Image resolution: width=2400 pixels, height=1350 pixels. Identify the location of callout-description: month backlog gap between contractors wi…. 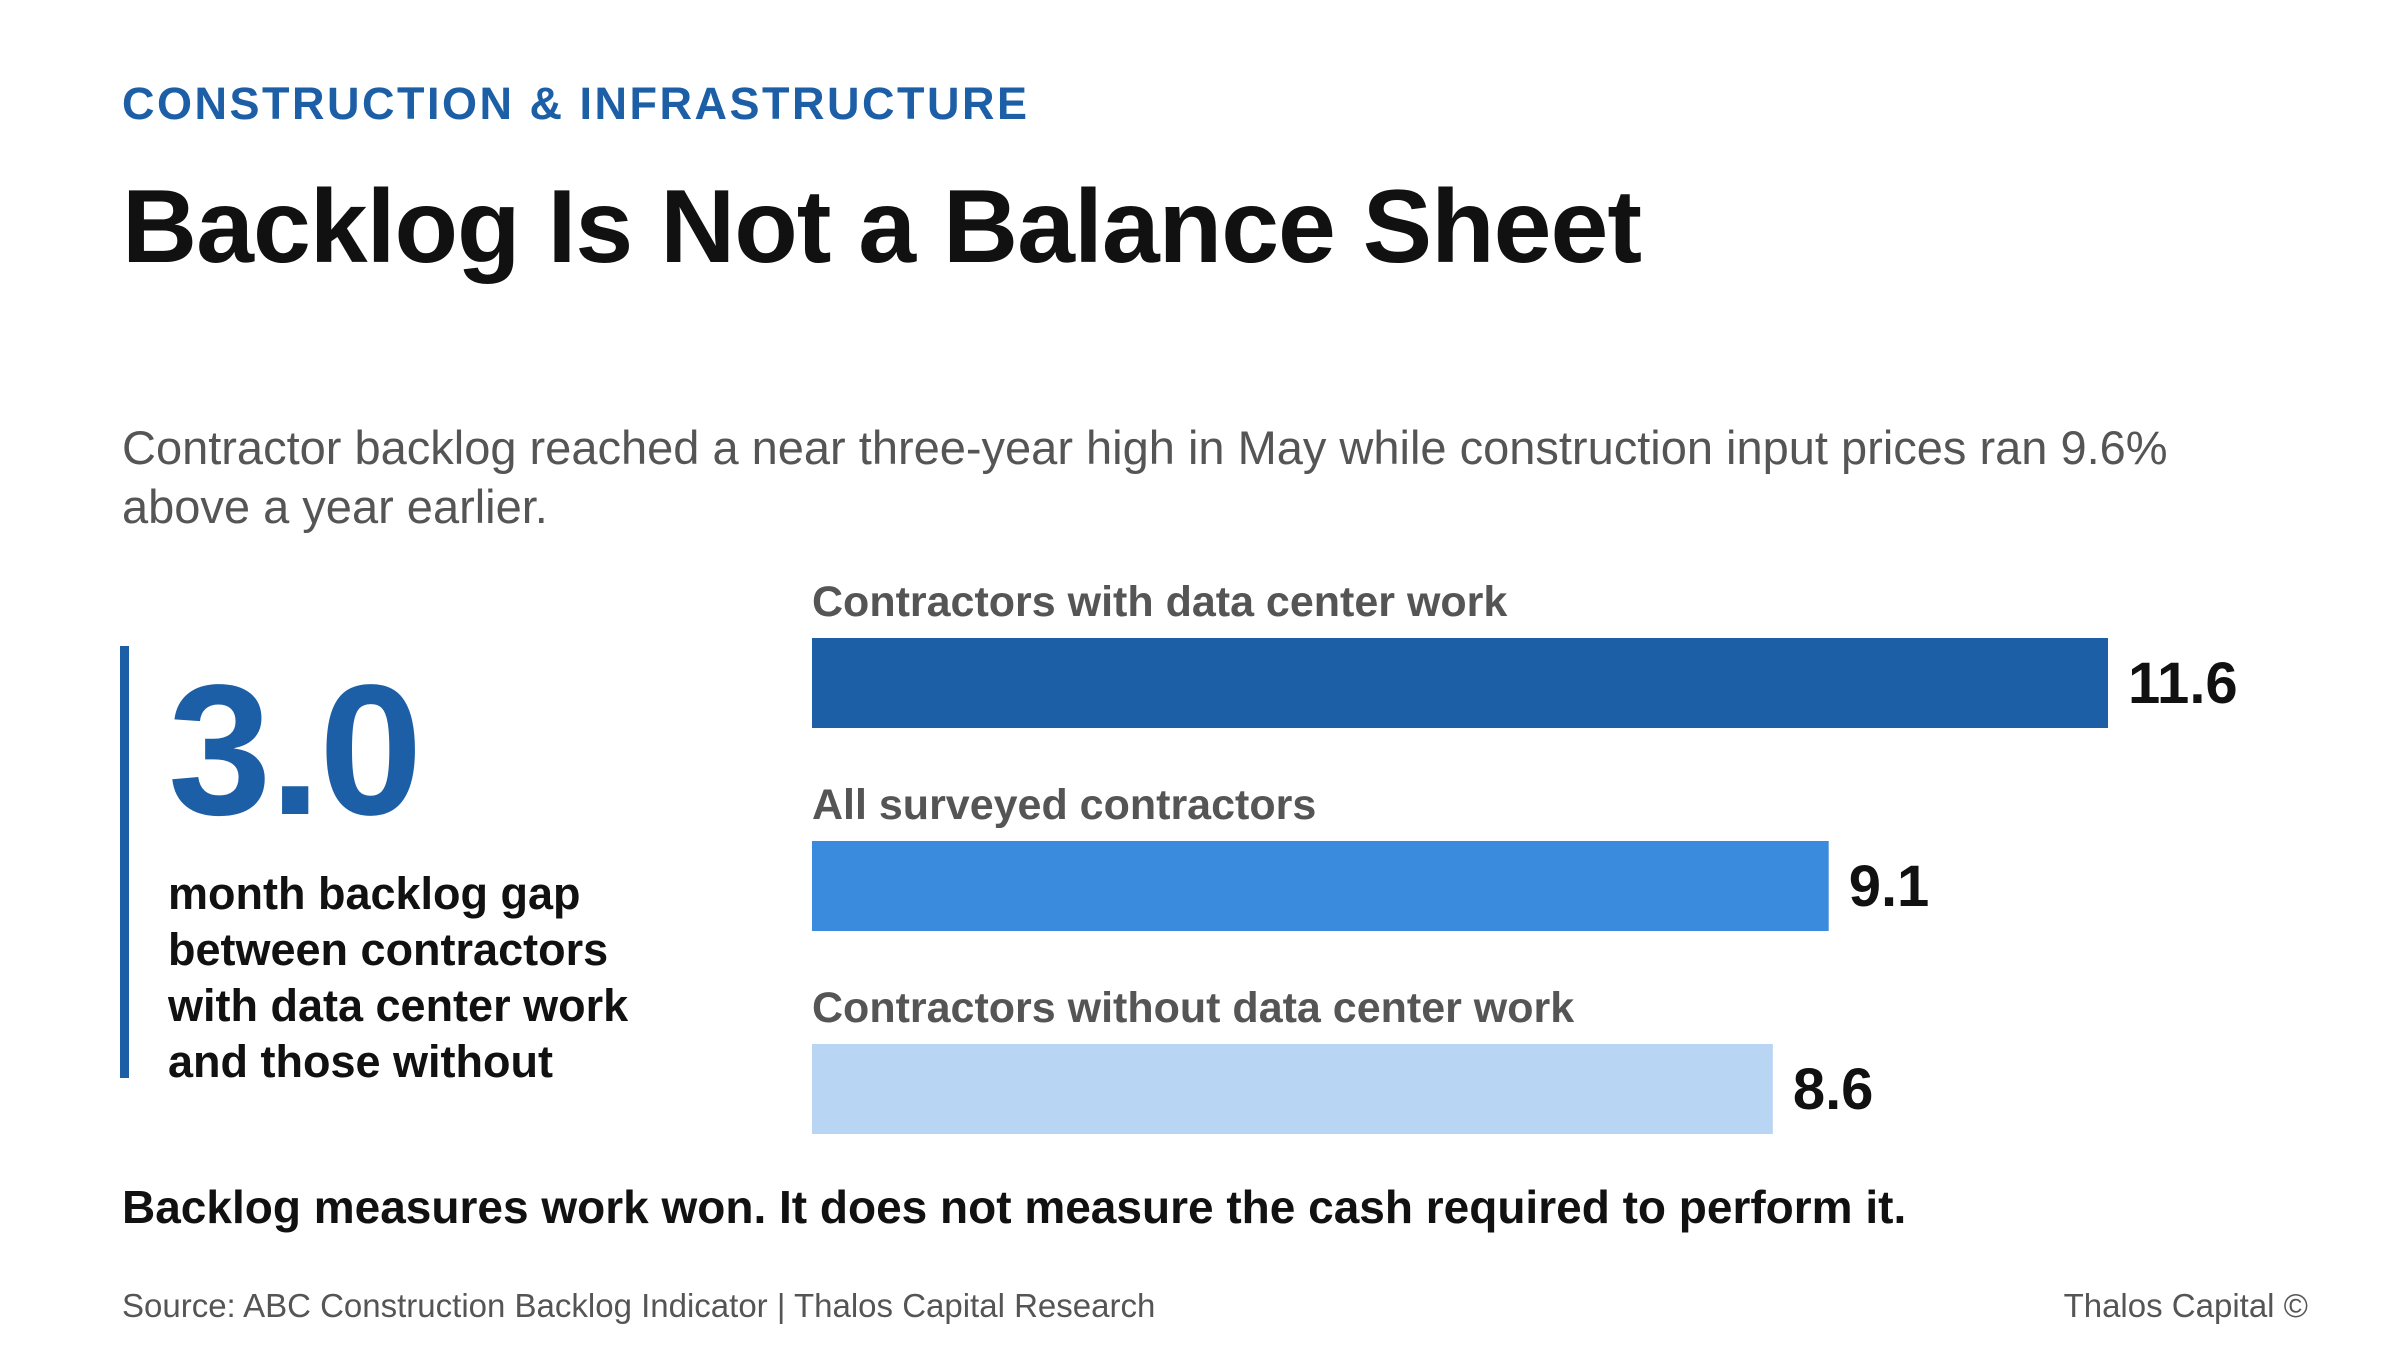
(398, 977).